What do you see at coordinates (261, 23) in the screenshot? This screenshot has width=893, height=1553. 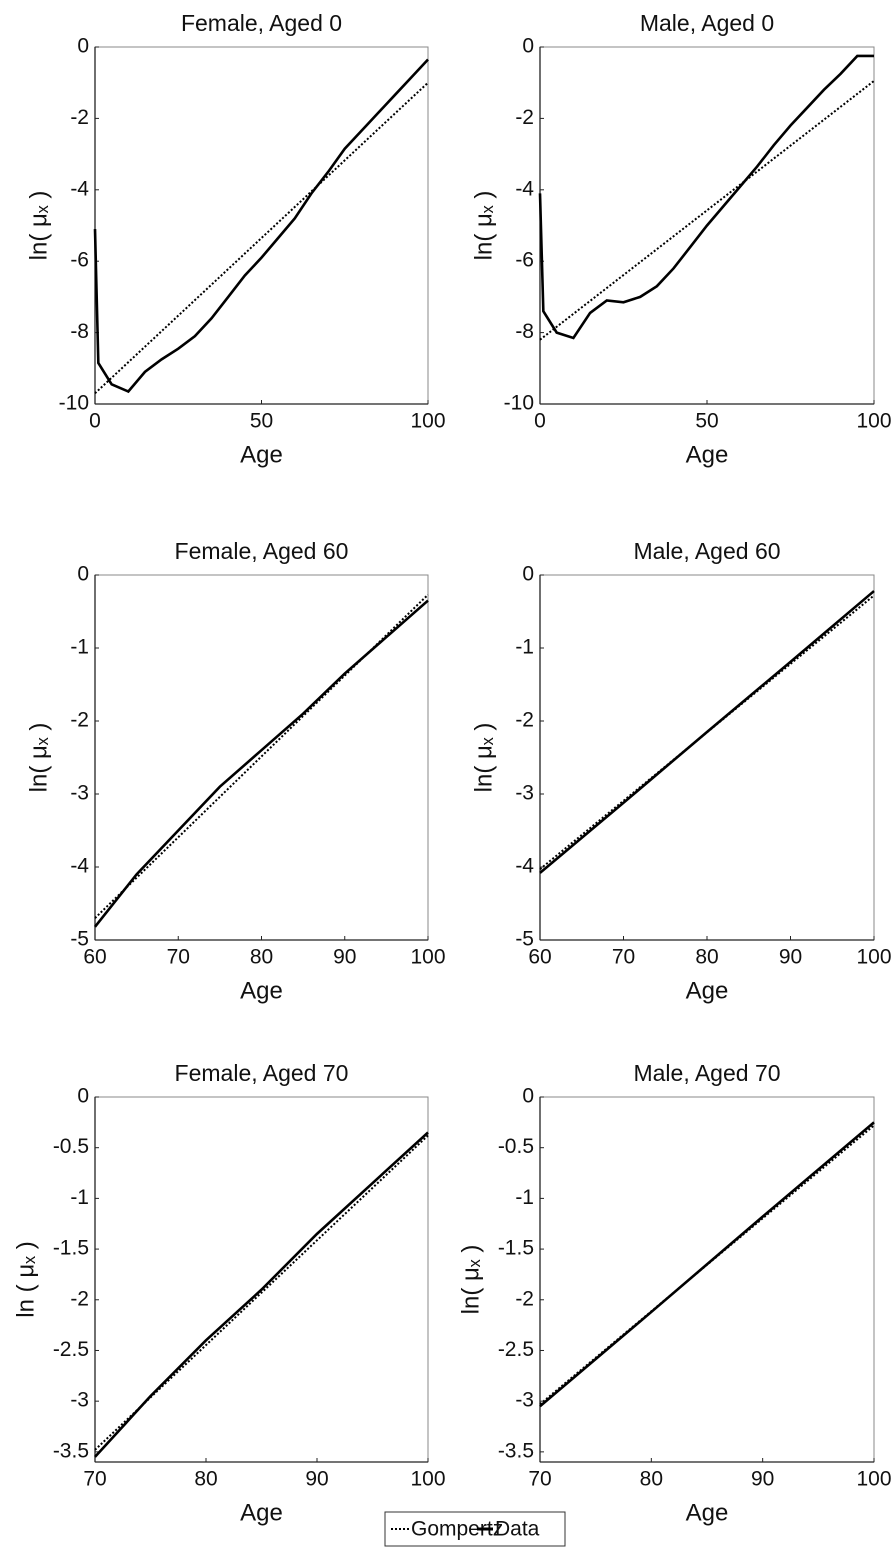 I see `chart-title: Female, Aged 0` at bounding box center [261, 23].